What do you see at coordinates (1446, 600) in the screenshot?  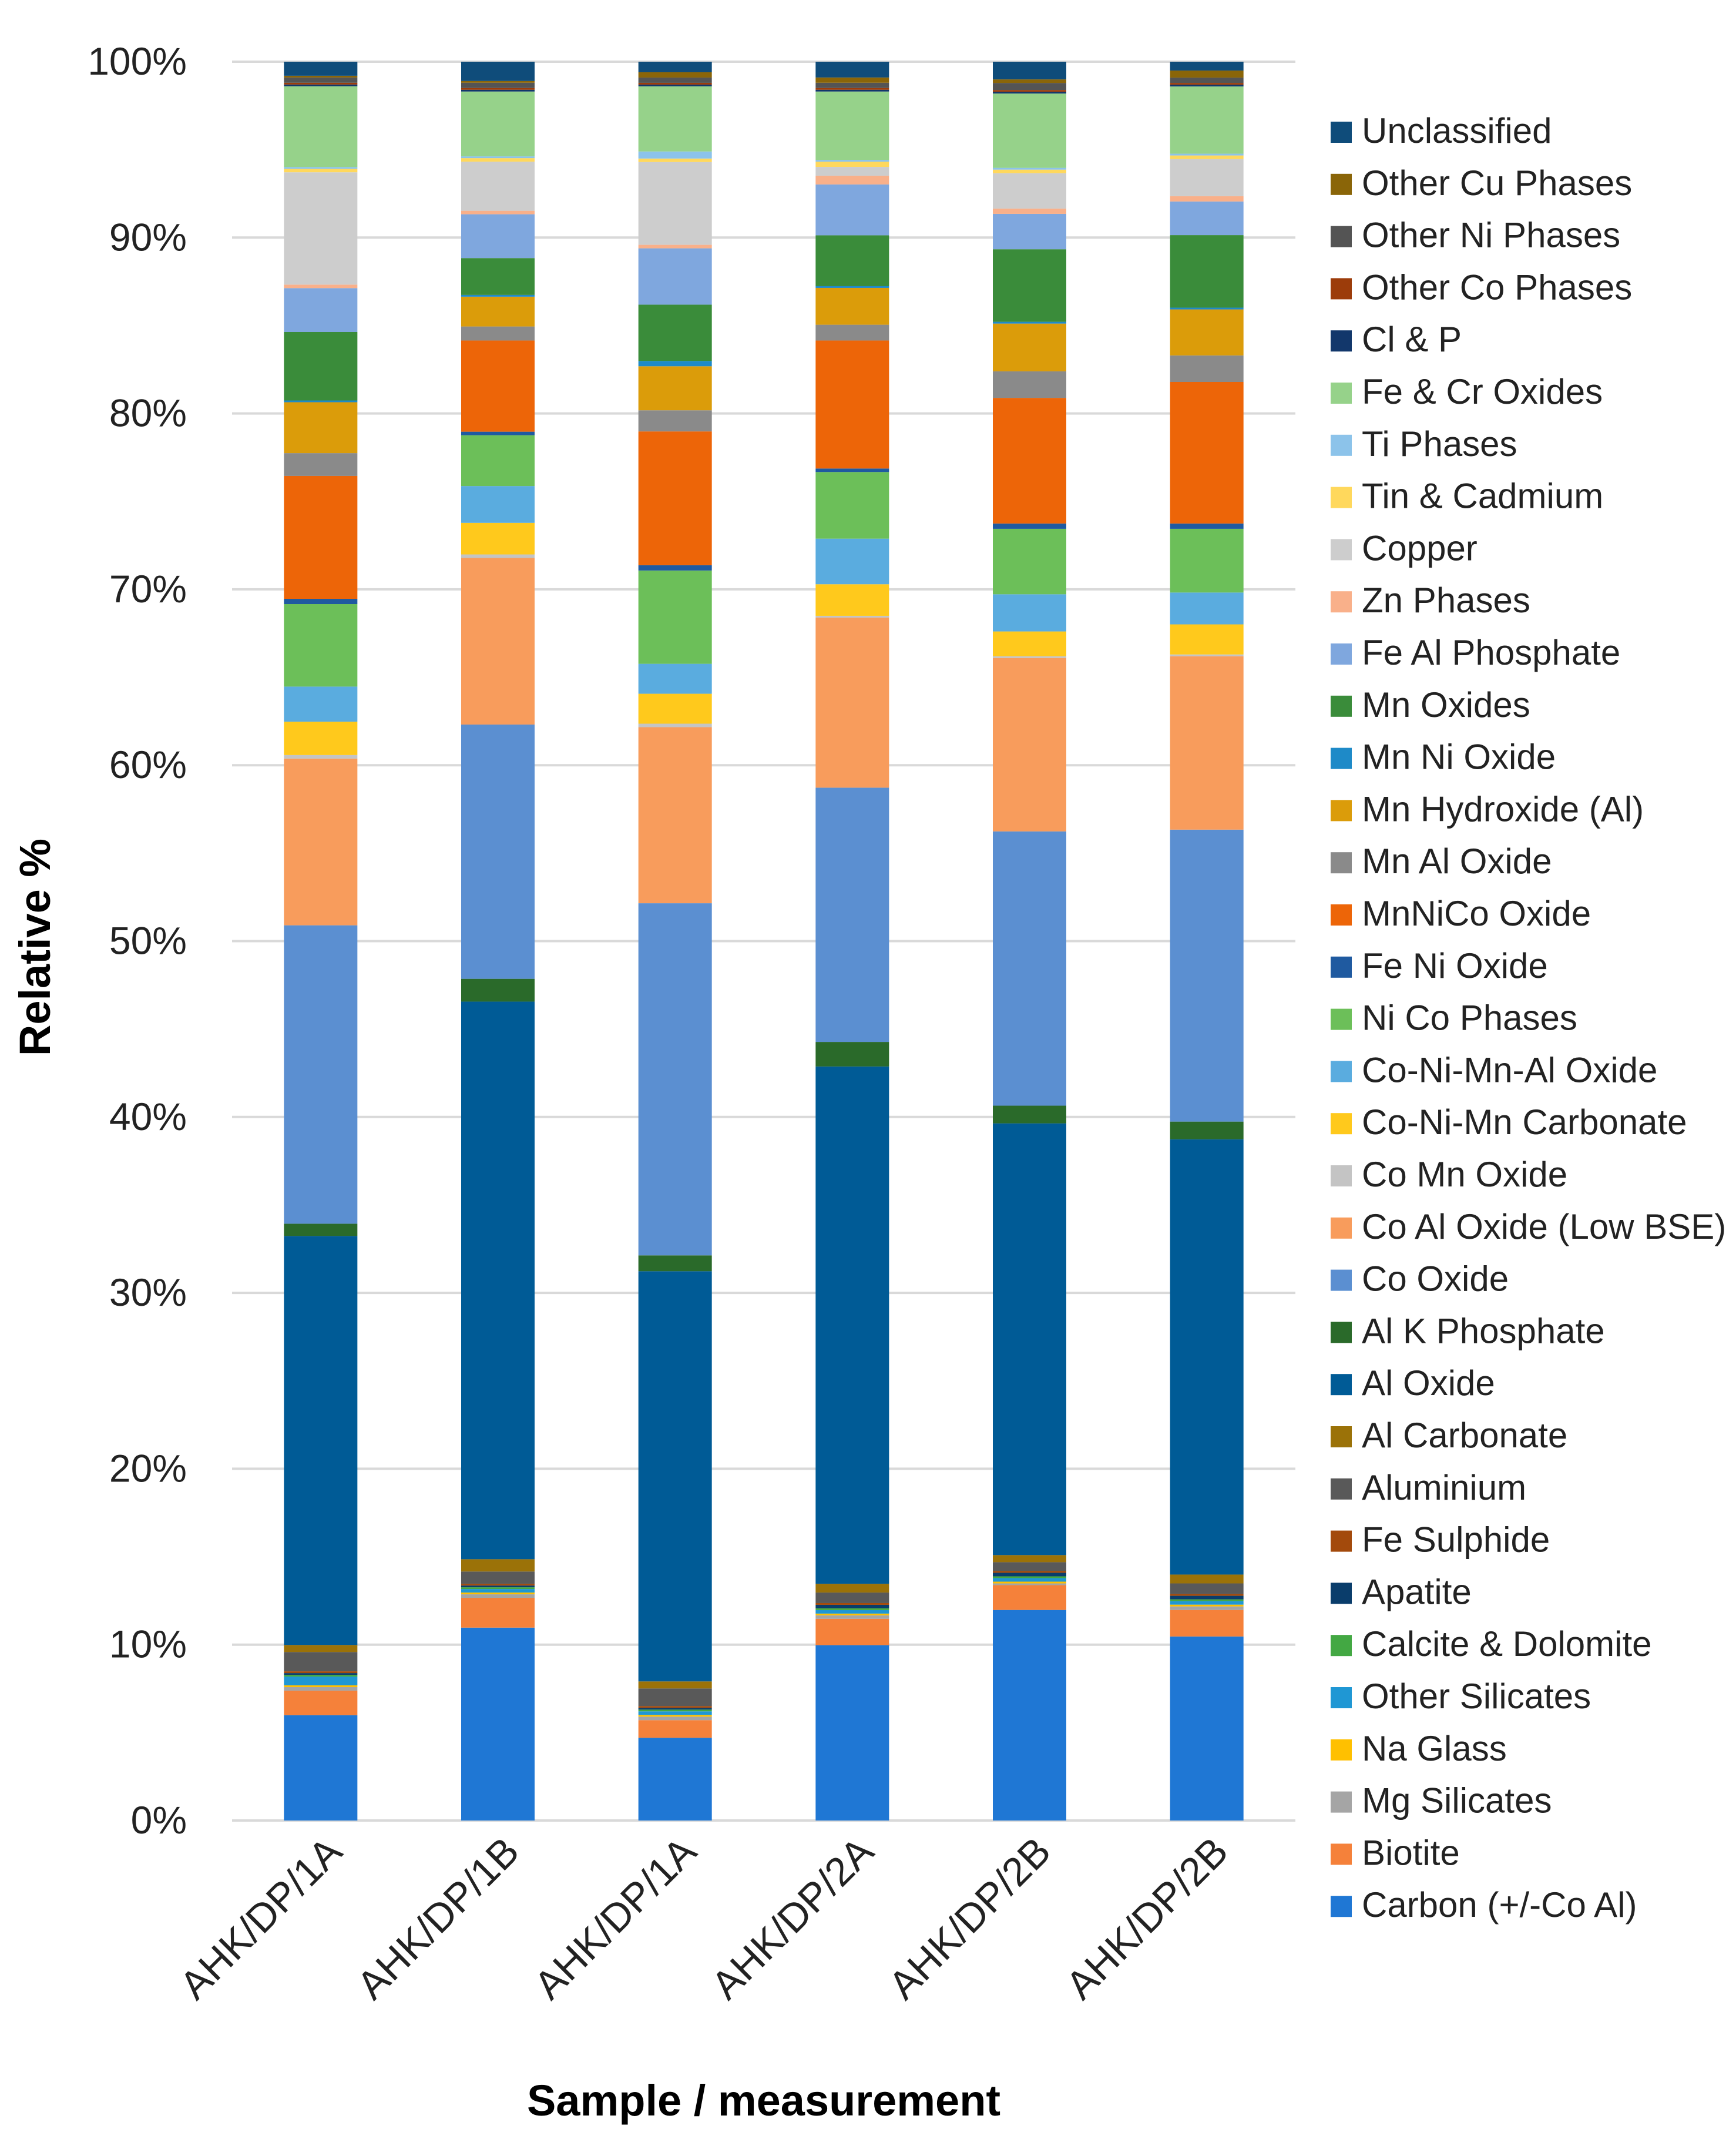 I see `legend-label: Zn Phases` at bounding box center [1446, 600].